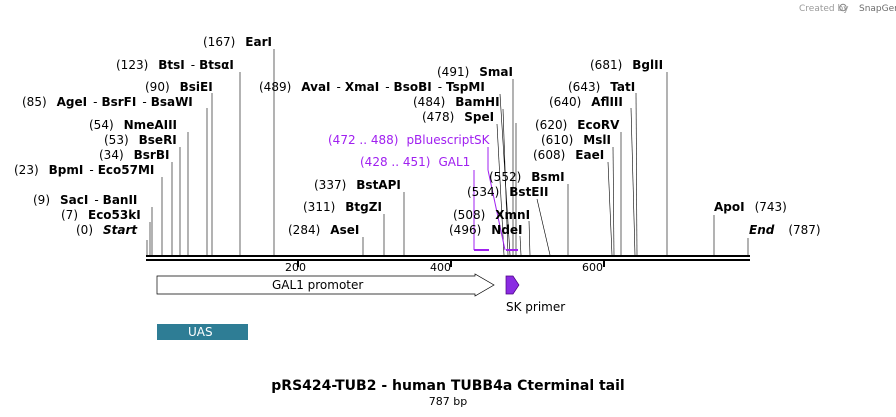  I want to click on feature-pbluescriptsk: (472 .. 488) pBluescriptSK, so click(409, 140).